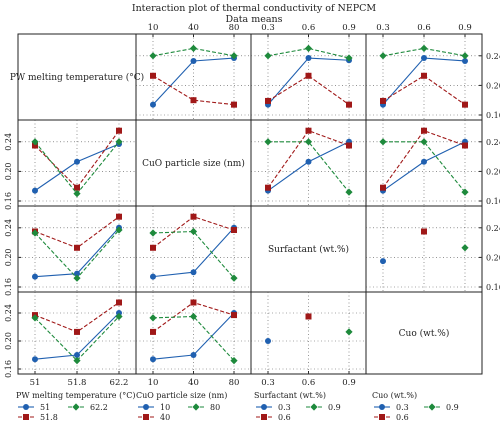 The width and height of the screenshot is (500, 422). What do you see at coordinates (268, 28) in the screenshot?
I see `top-x-tick-label: 0.3` at bounding box center [268, 28].